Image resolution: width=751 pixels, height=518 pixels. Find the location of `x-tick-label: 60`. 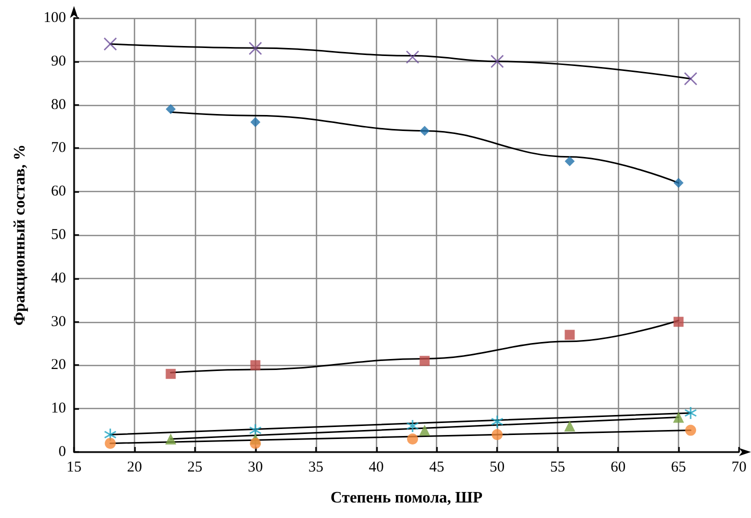

x-tick-label: 60 is located at coordinates (618, 468).